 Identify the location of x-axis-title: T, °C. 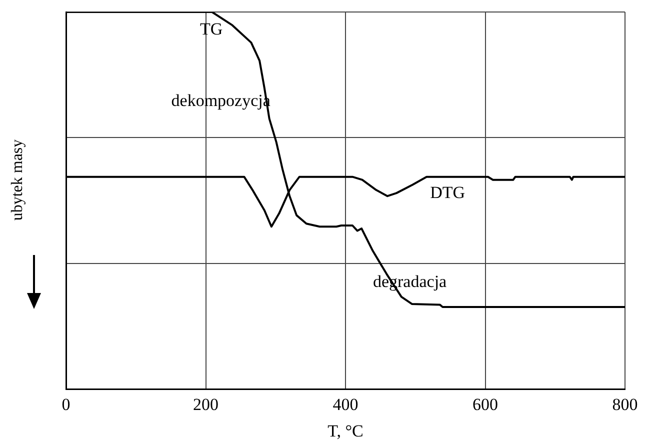
(346, 430).